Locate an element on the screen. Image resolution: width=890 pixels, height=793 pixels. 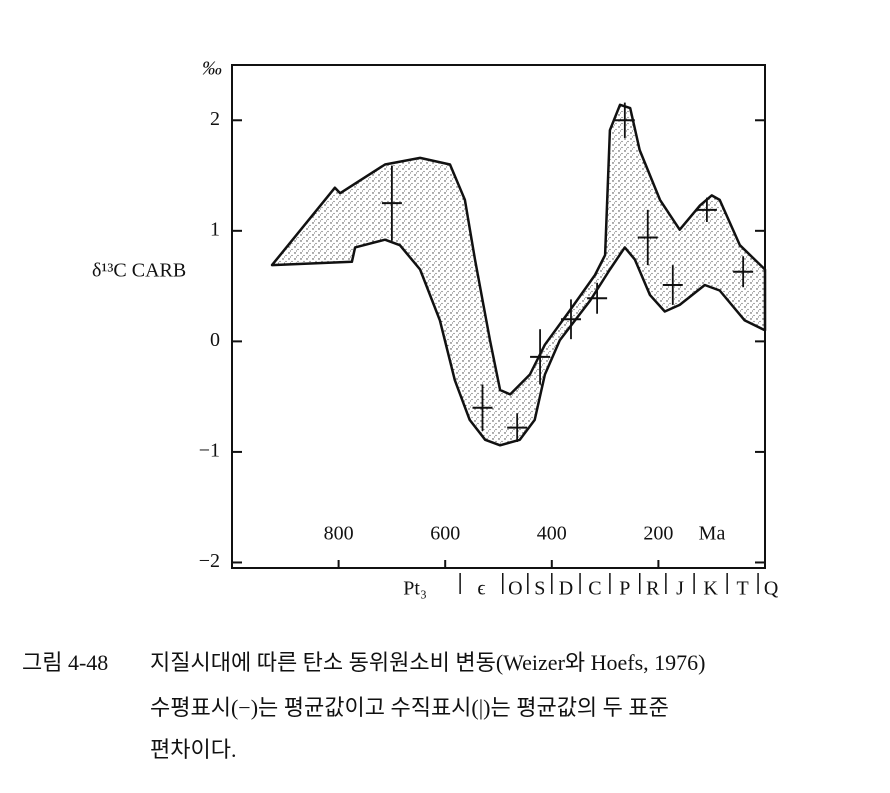
period-label: T is located at coordinates (743, 589).